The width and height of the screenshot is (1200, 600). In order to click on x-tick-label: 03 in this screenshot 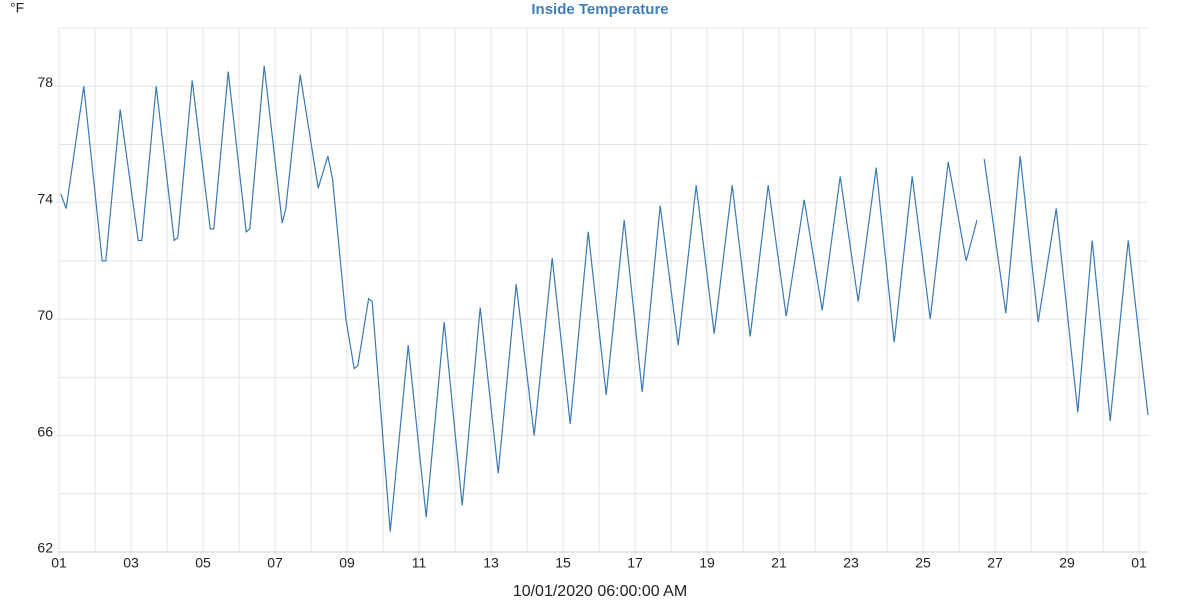, I will do `click(131, 563)`.